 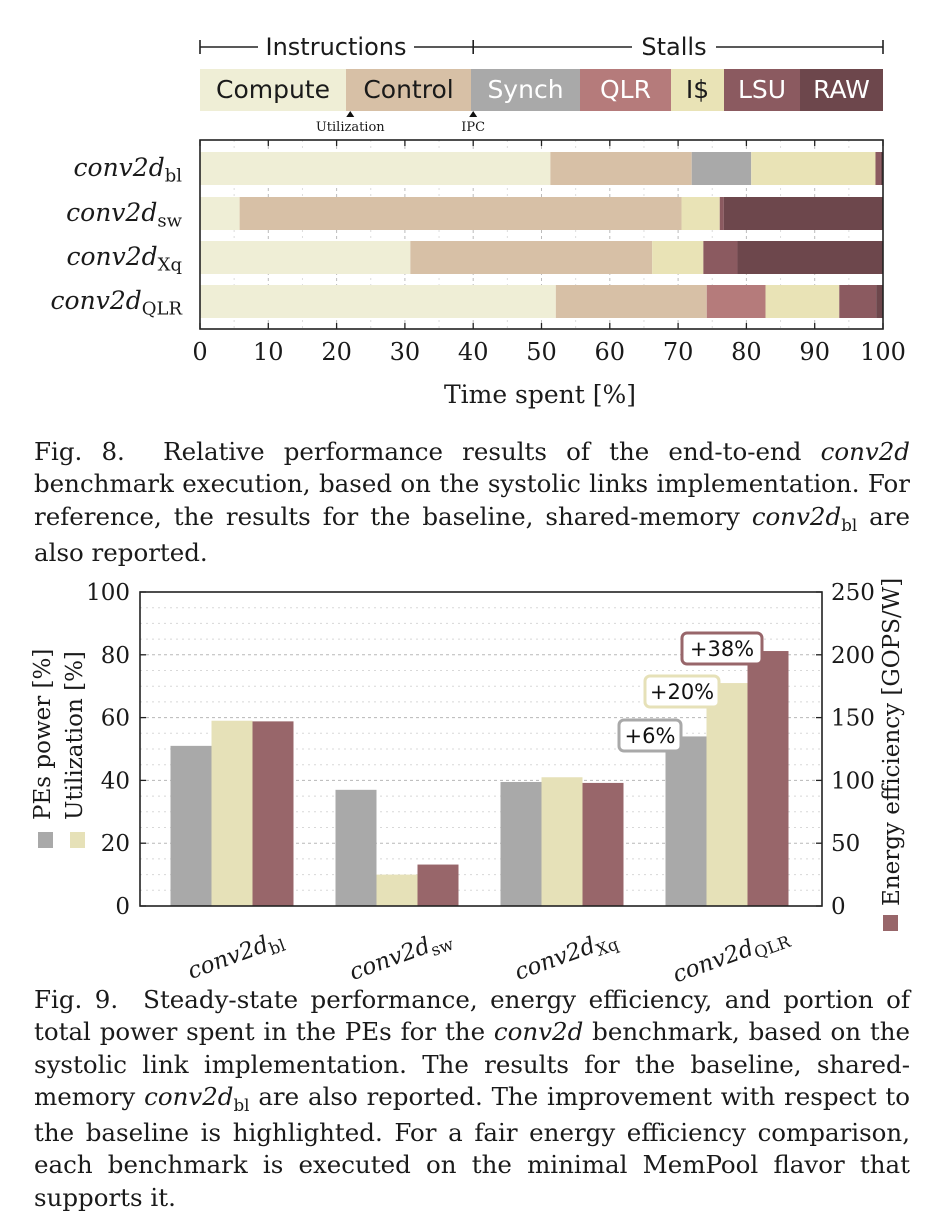 I want to click on row-label: conv2dbl, so click(x=128, y=170).